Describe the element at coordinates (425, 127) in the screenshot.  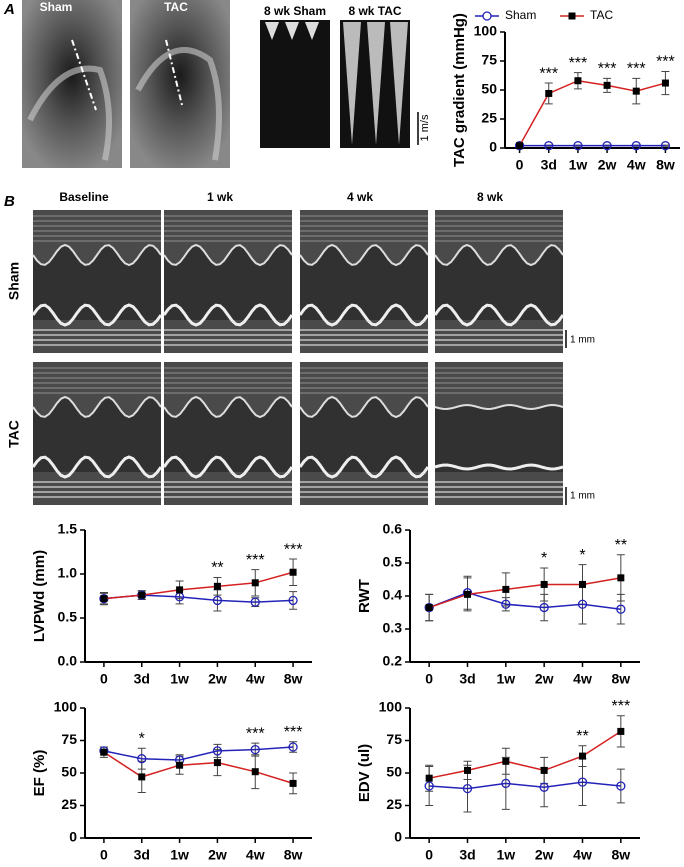
I see `scale-label: 1 m/s` at that location.